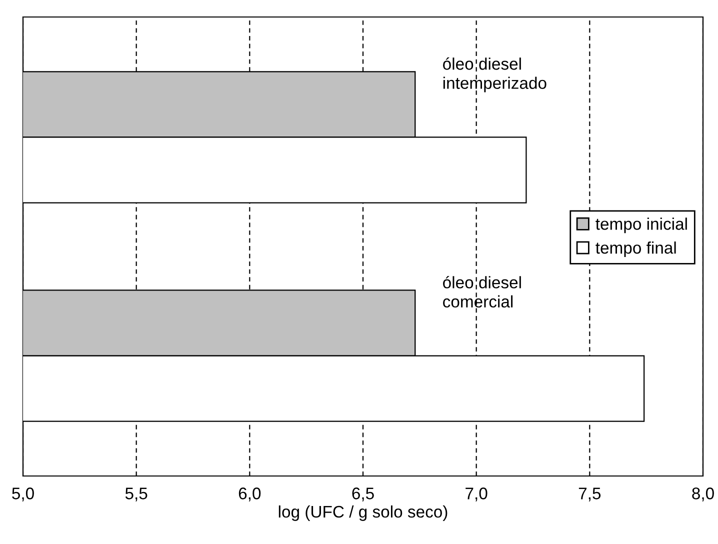 The height and width of the screenshot is (544, 718). What do you see at coordinates (363, 513) in the screenshot?
I see `x-axis-title: log (UFC / g solo seco)` at bounding box center [363, 513].